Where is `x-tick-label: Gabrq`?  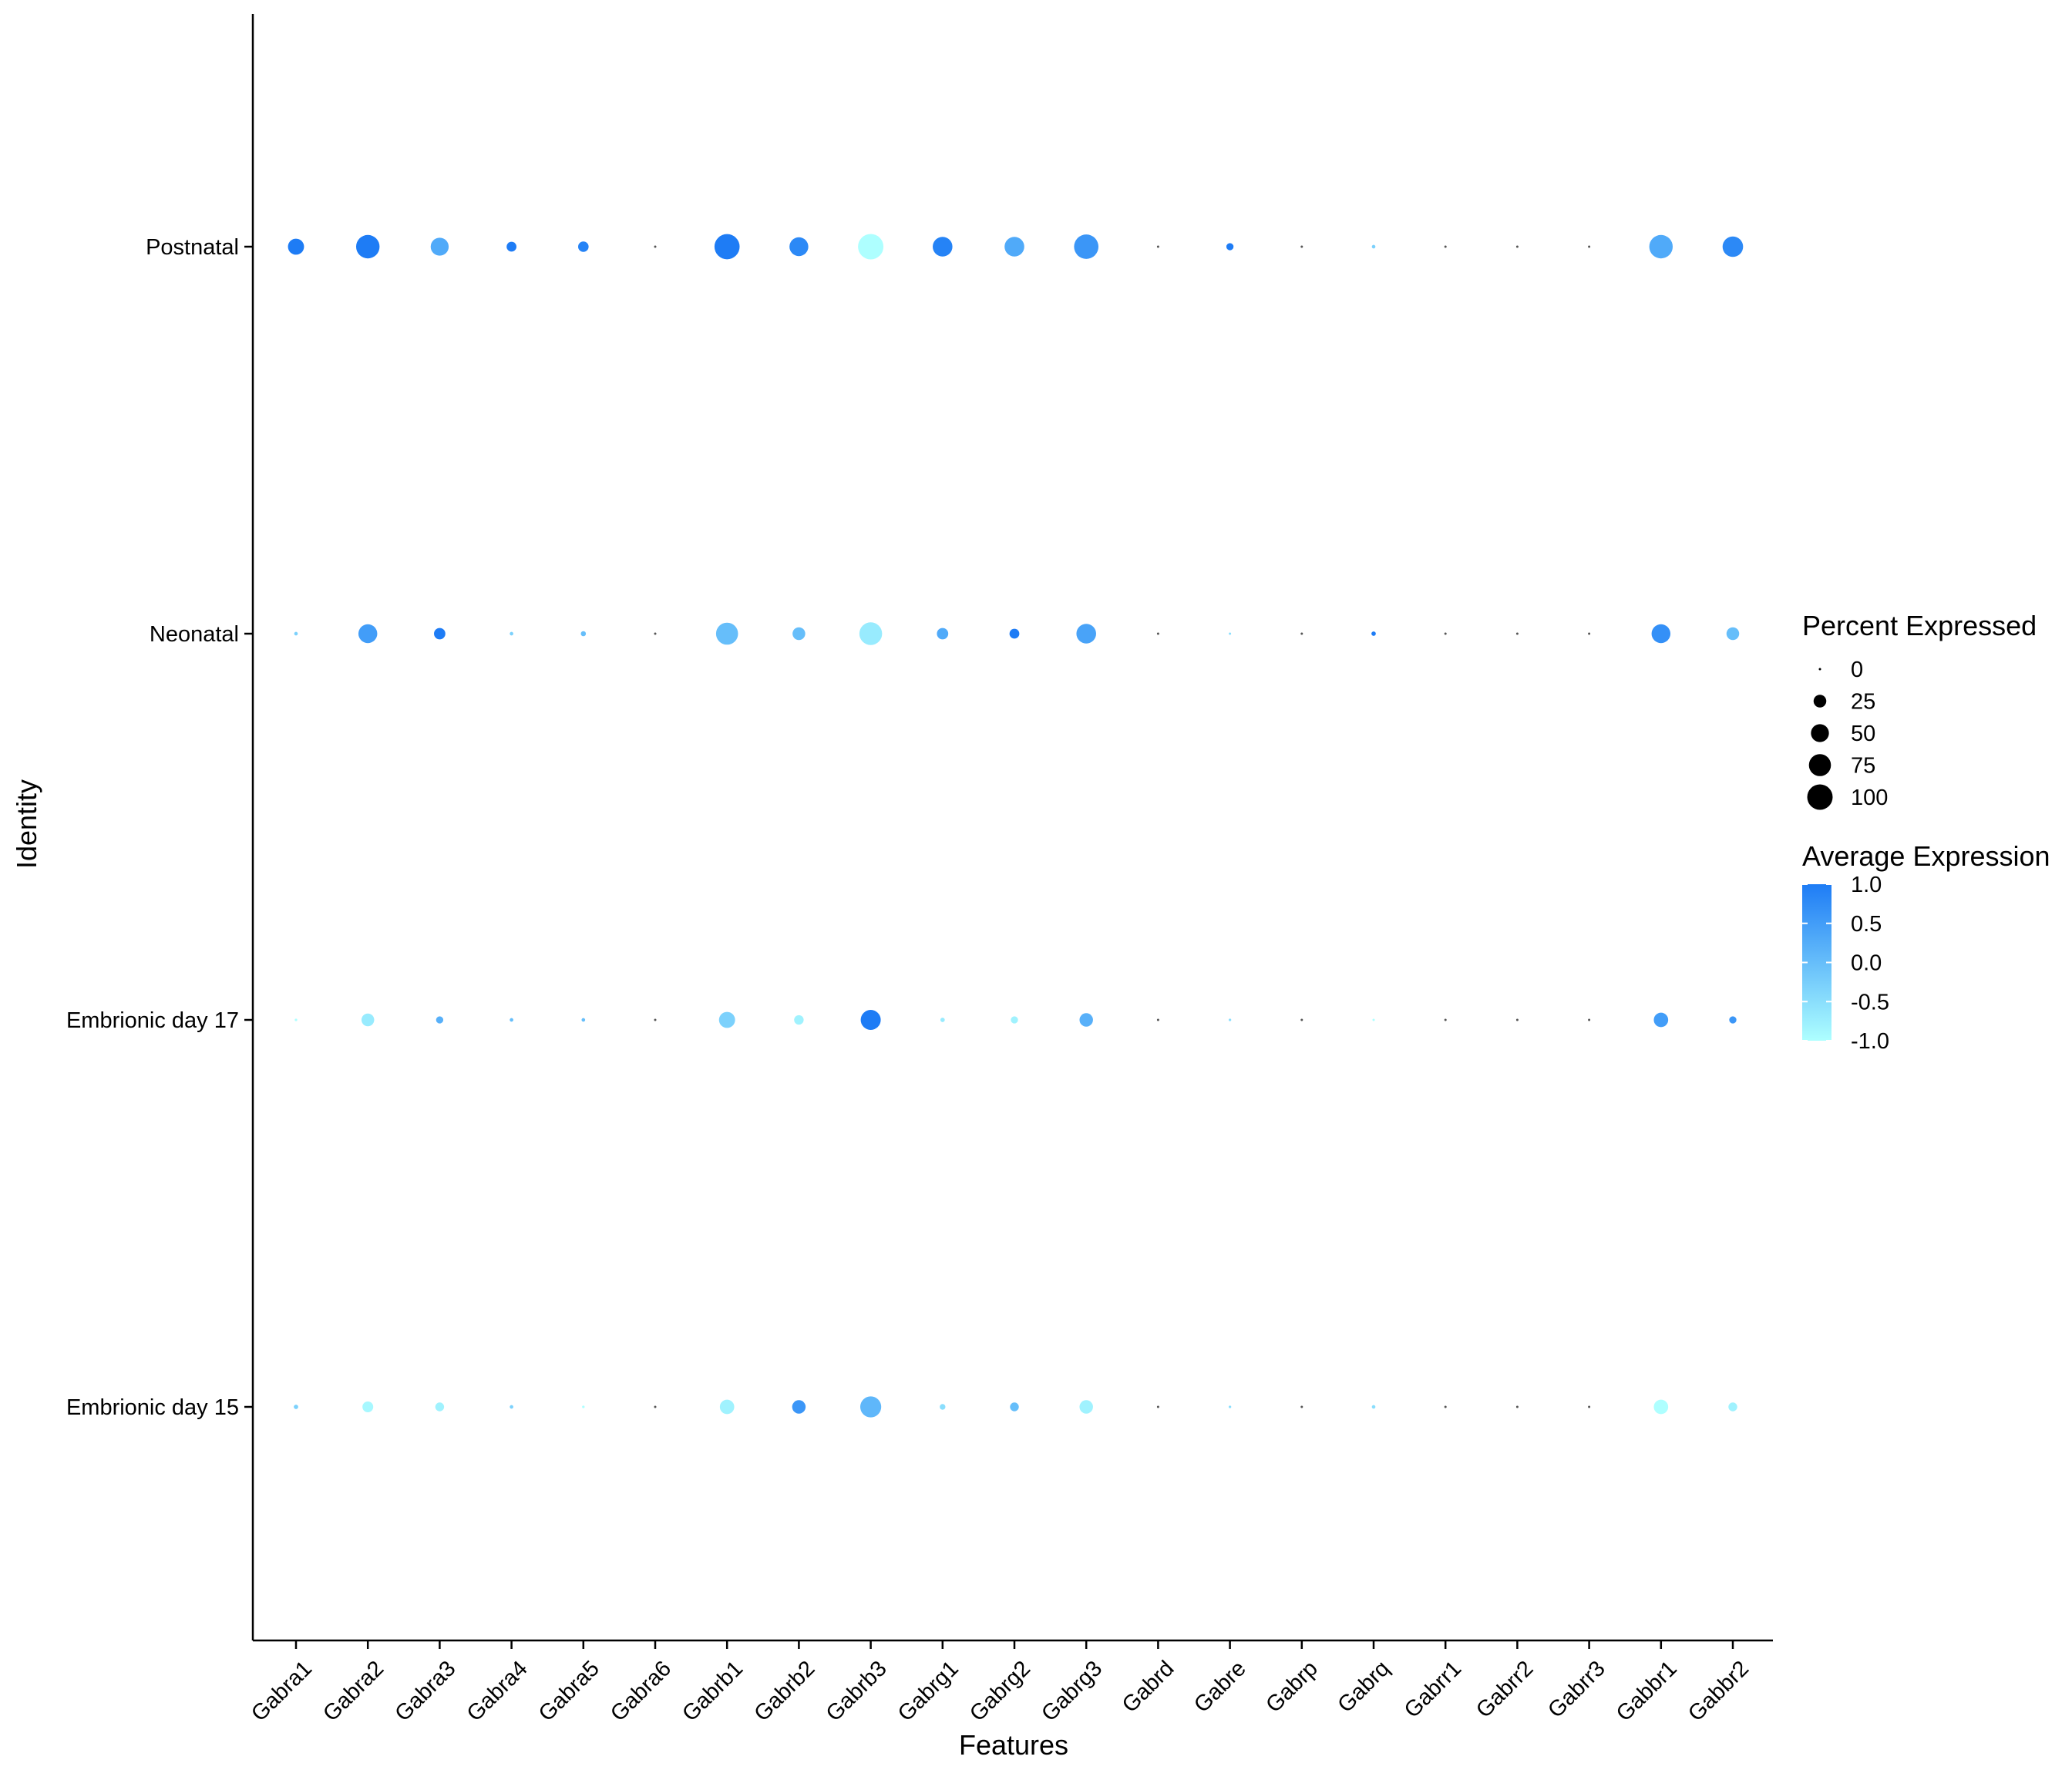 x-tick-label: Gabrq is located at coordinates (1364, 1687).